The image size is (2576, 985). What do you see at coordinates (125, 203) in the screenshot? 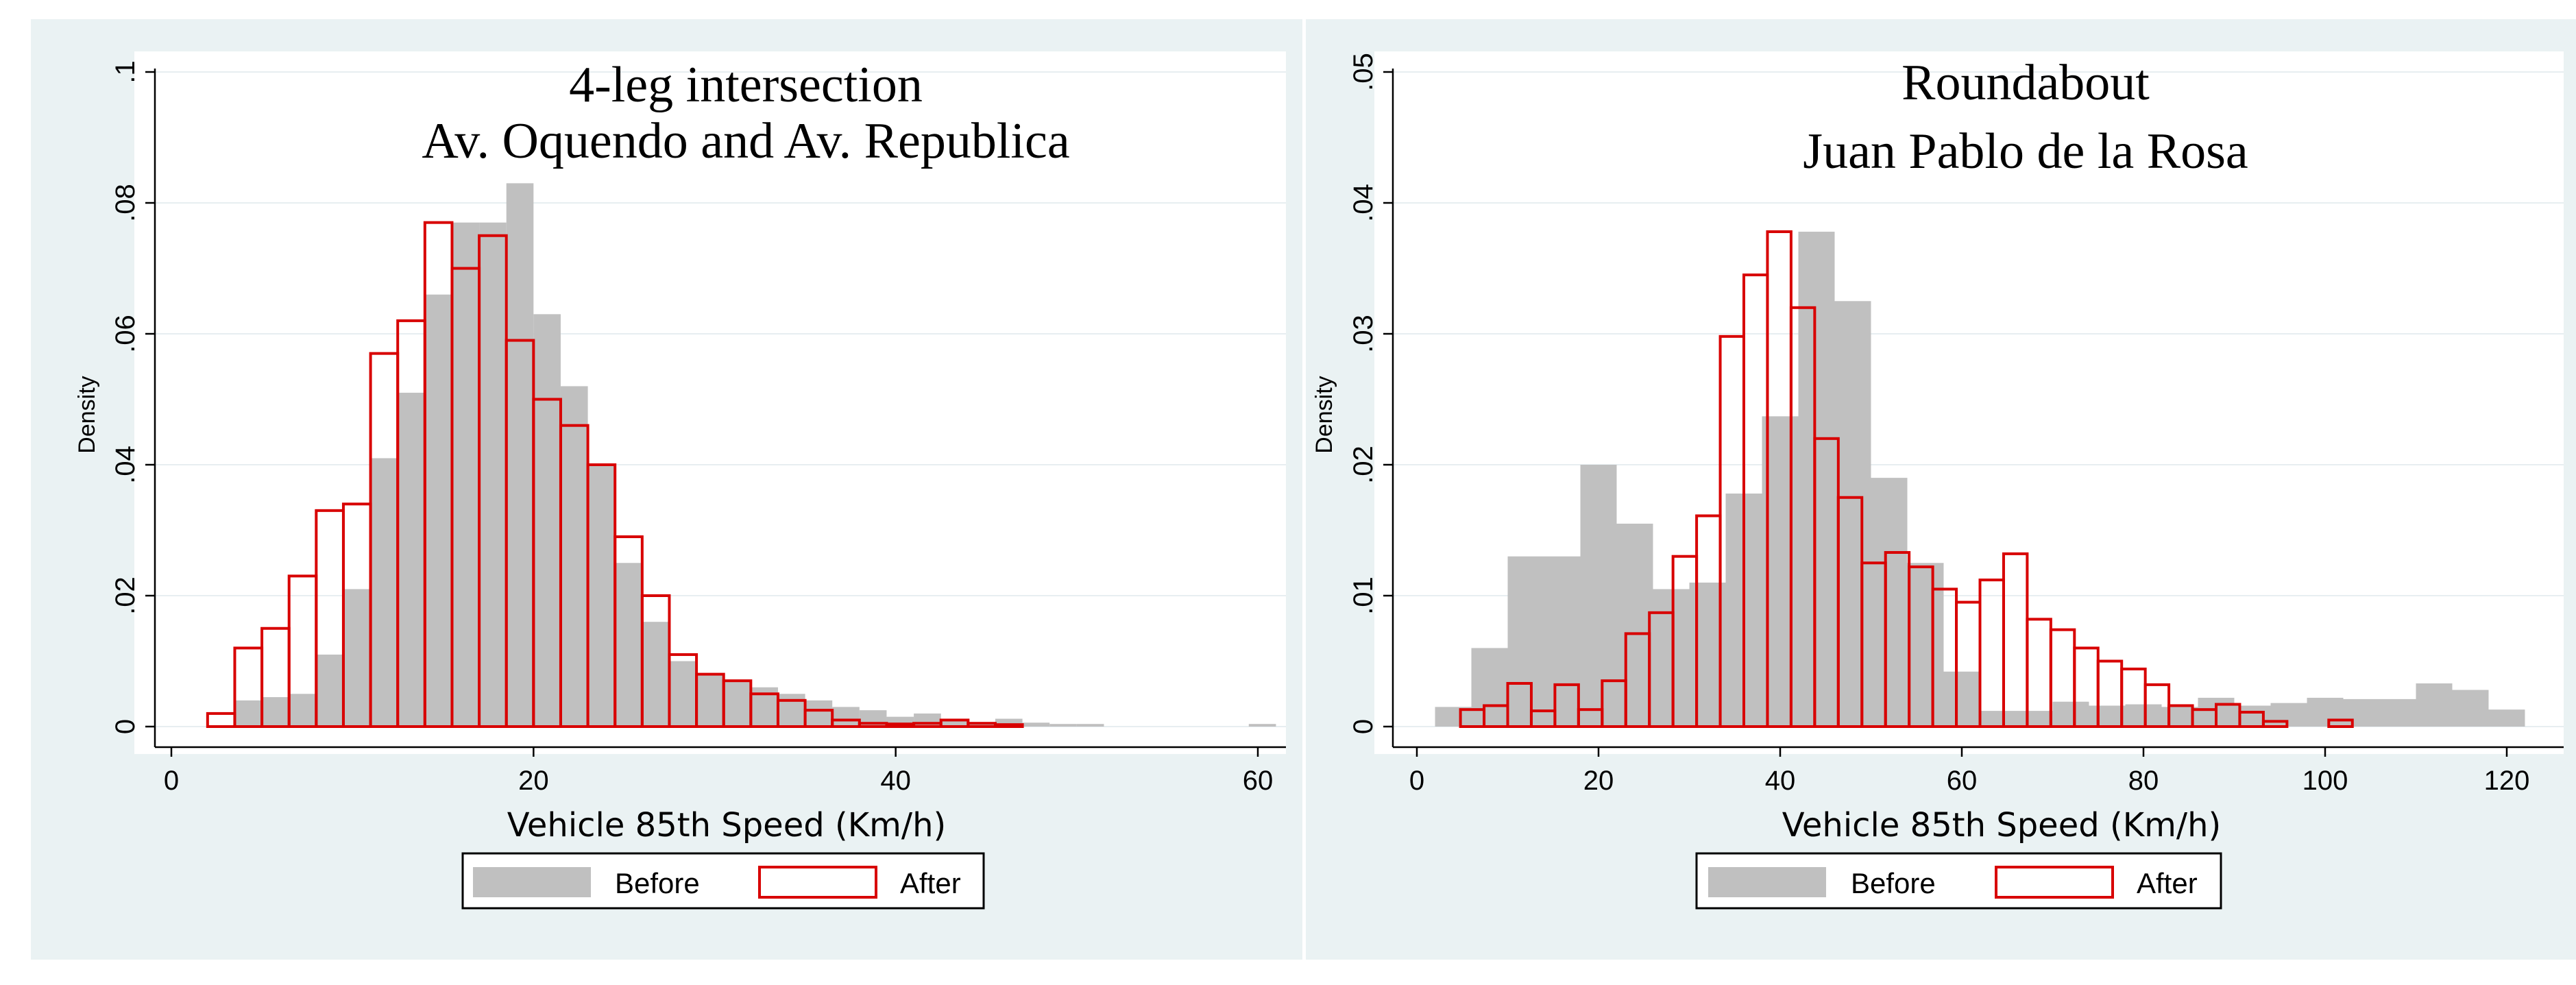
I see `y-tick-label: .08` at bounding box center [125, 203].